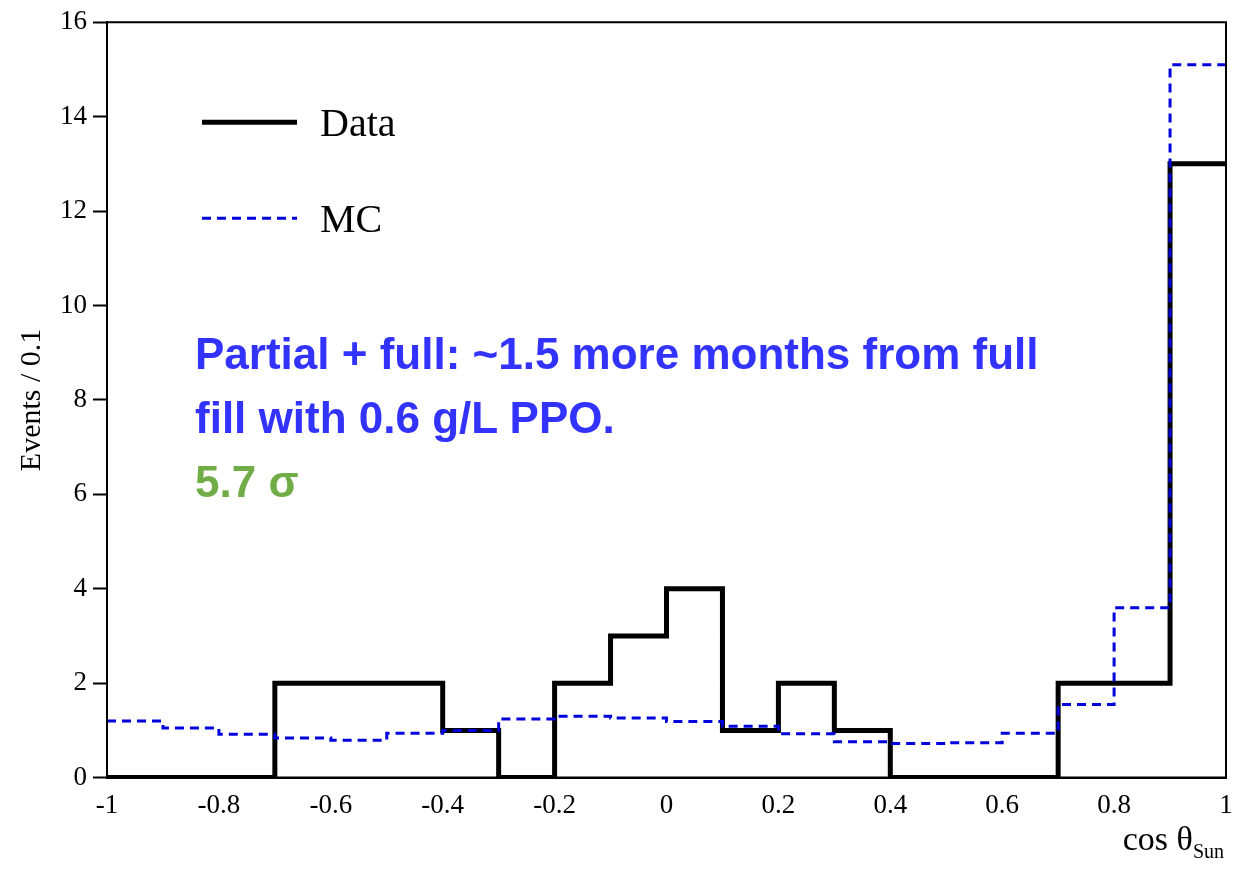  I want to click on y-tick-label: 0, so click(80, 775).